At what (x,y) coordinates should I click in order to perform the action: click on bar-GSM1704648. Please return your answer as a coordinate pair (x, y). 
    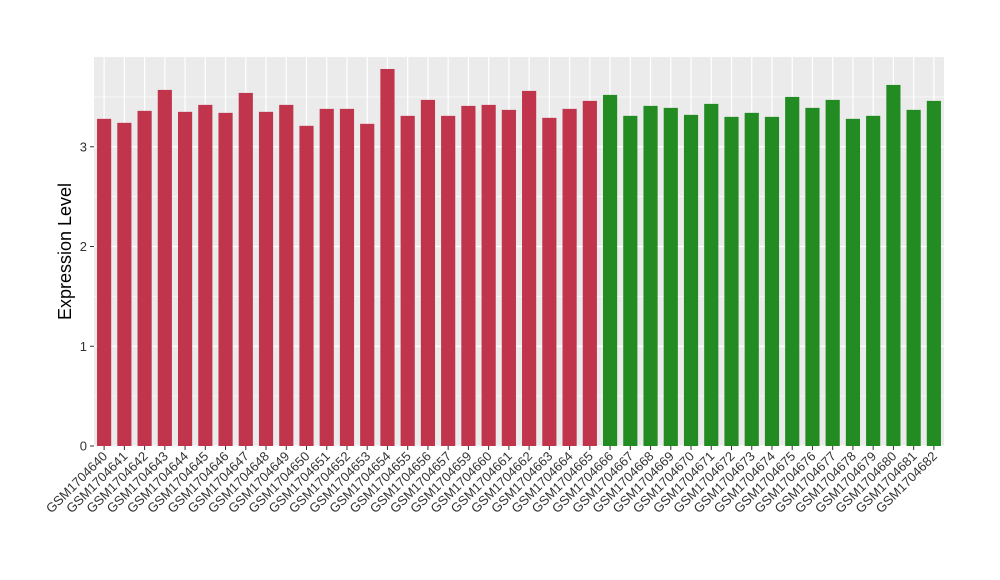
    Looking at the image, I should click on (266, 278).